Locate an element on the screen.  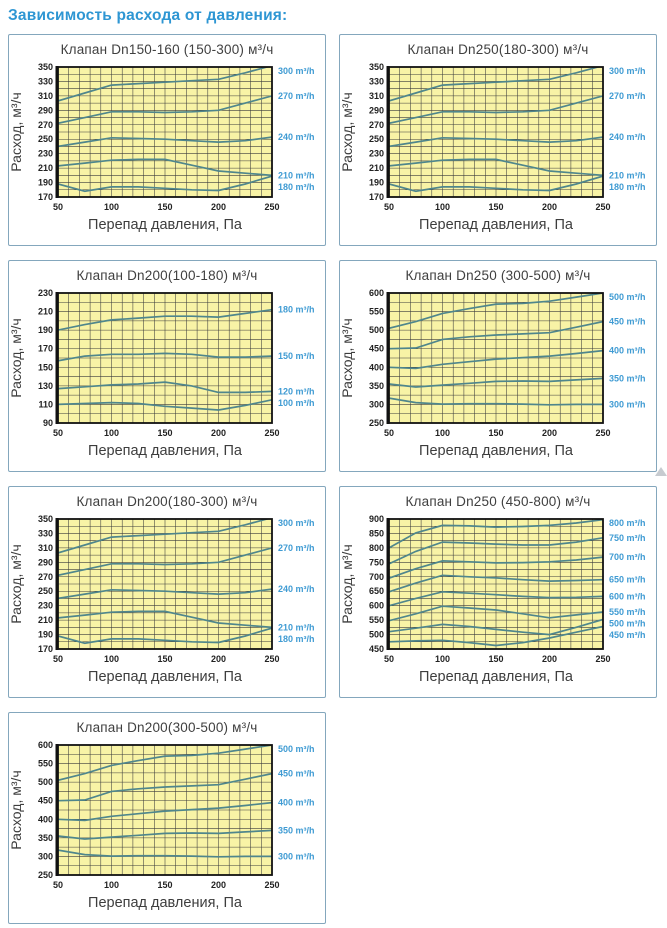
page-edge-triangle-icon is located at coordinates (661, 471).